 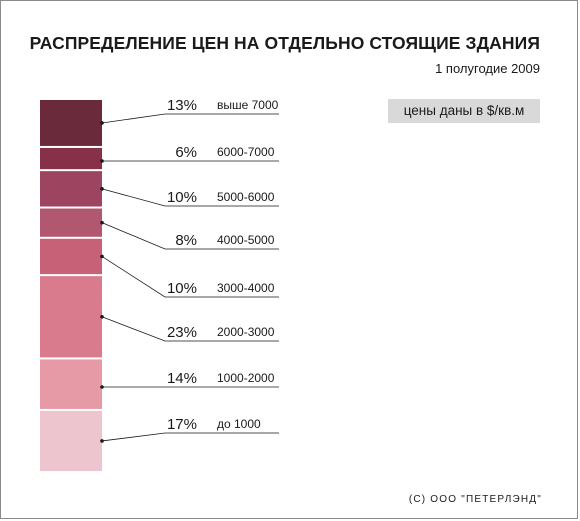 What do you see at coordinates (182, 424) in the screenshot?
I see `percent-label-8: 17%` at bounding box center [182, 424].